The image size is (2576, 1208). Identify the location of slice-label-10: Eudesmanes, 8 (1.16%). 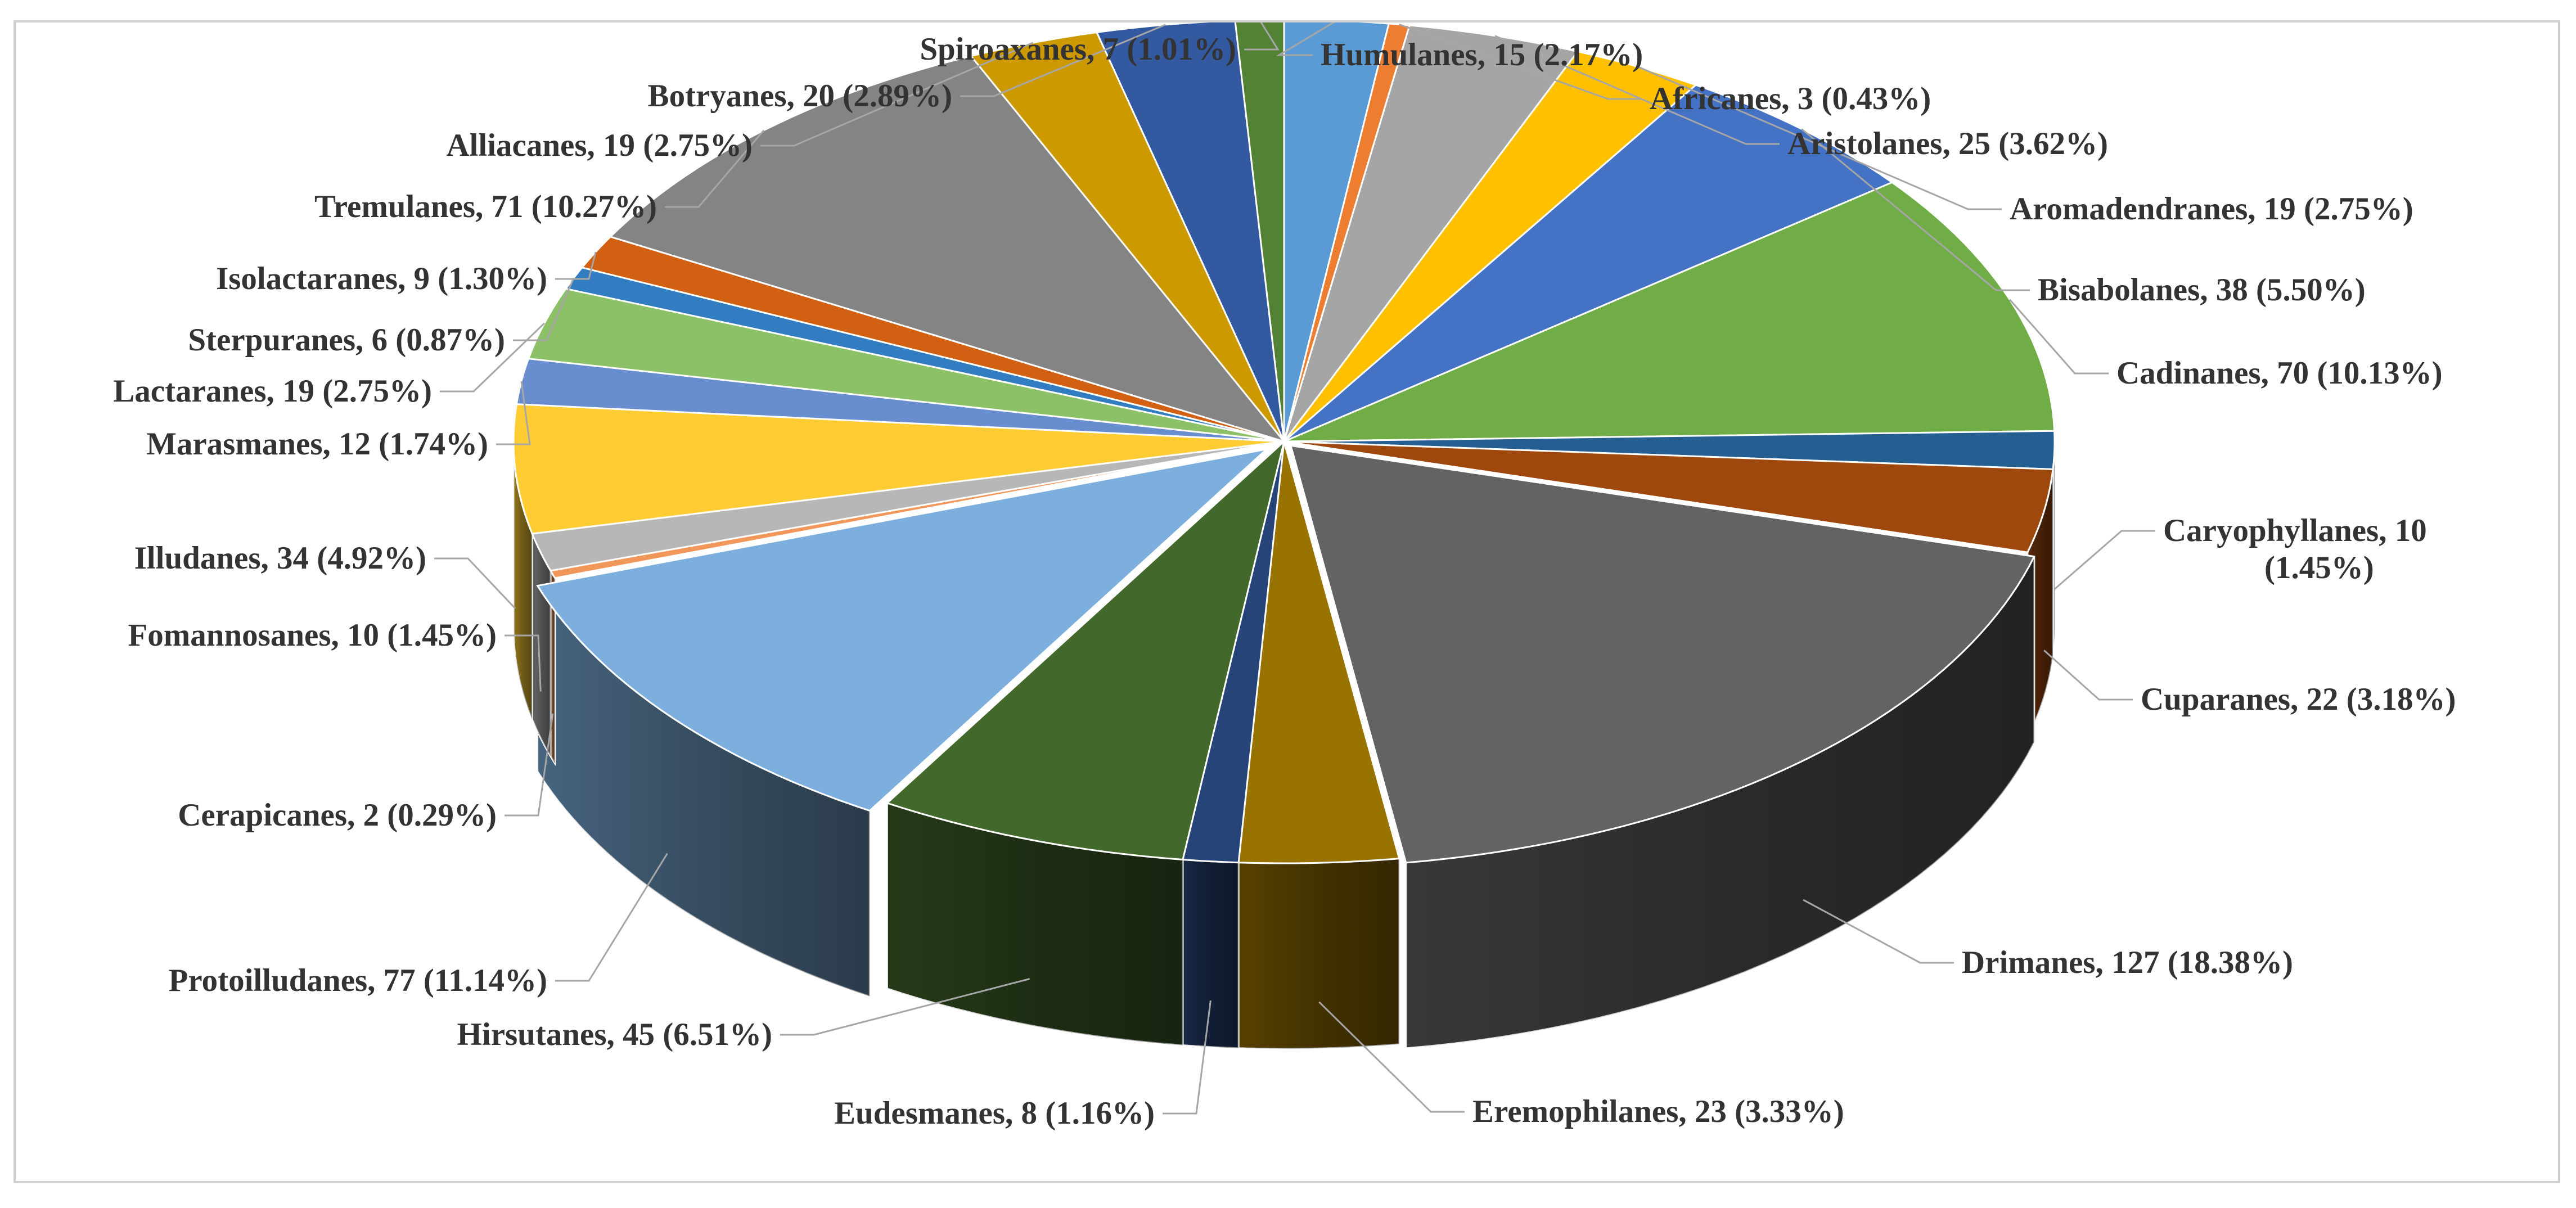
(995, 1113).